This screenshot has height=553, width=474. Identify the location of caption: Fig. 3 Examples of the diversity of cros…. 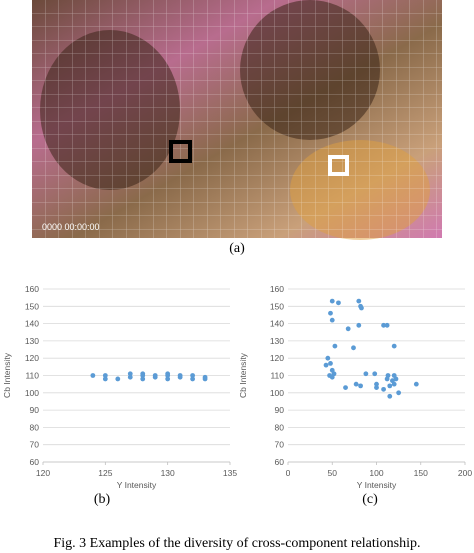
(236, 543).